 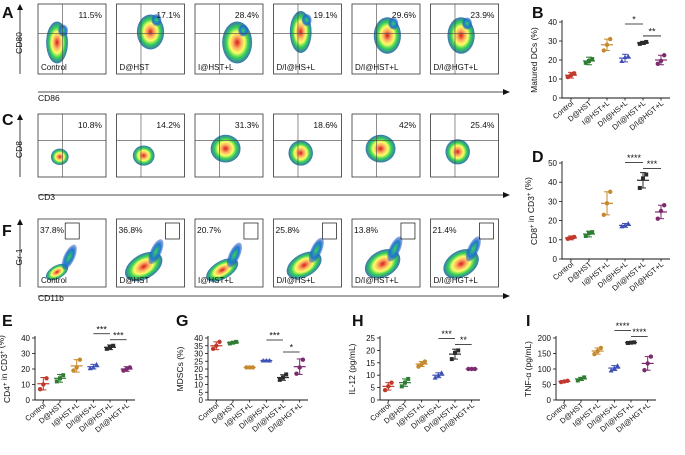 I want to click on flow-x-axis-label: CD11b, so click(x=51, y=298).